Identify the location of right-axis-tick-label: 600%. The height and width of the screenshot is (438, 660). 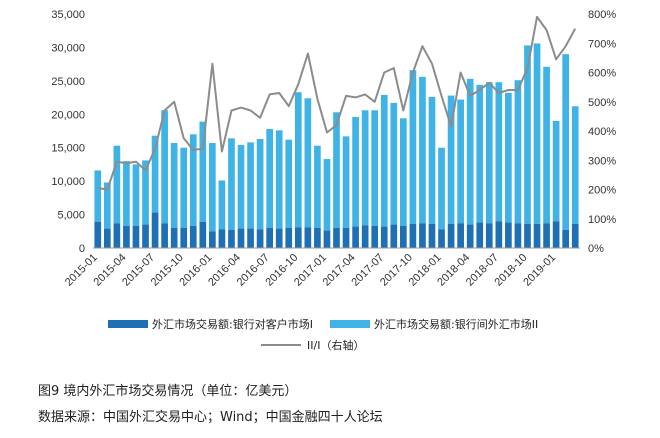
(602, 74).